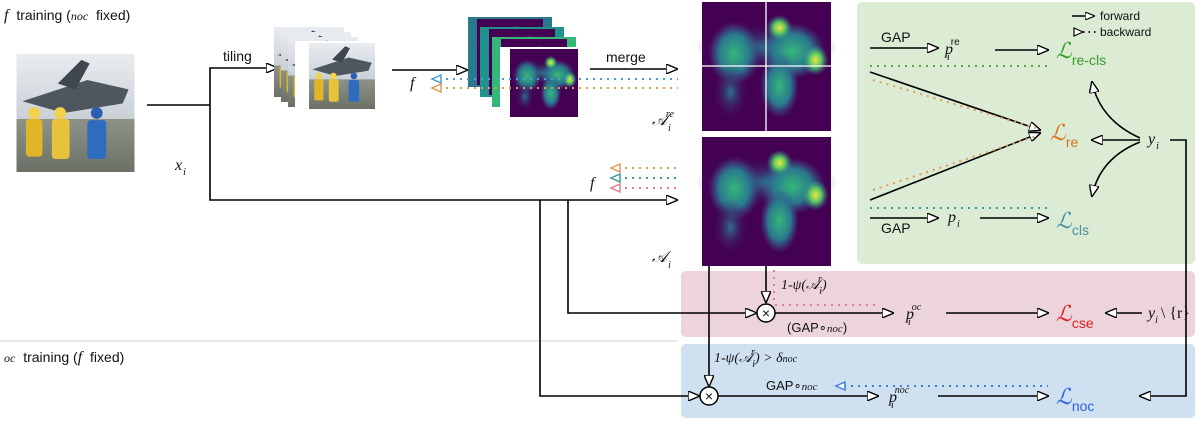 The height and width of the screenshot is (421, 1198). I want to click on p-cls-label: pi, so click(953, 219).